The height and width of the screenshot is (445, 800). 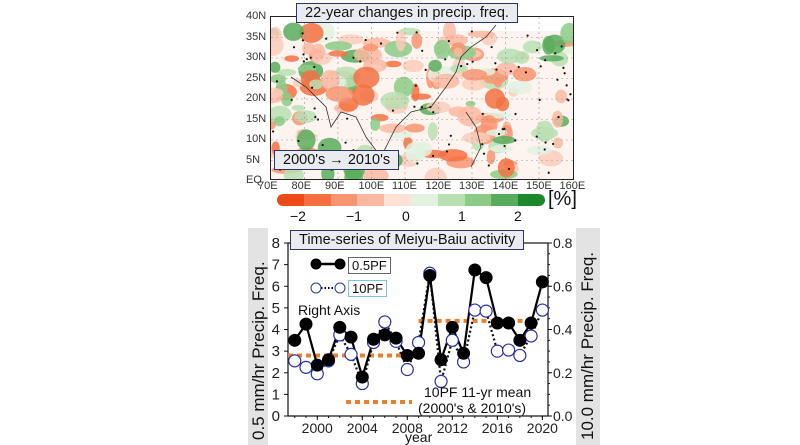 I want to click on right-axis-note: Right Axis, so click(x=329, y=310).